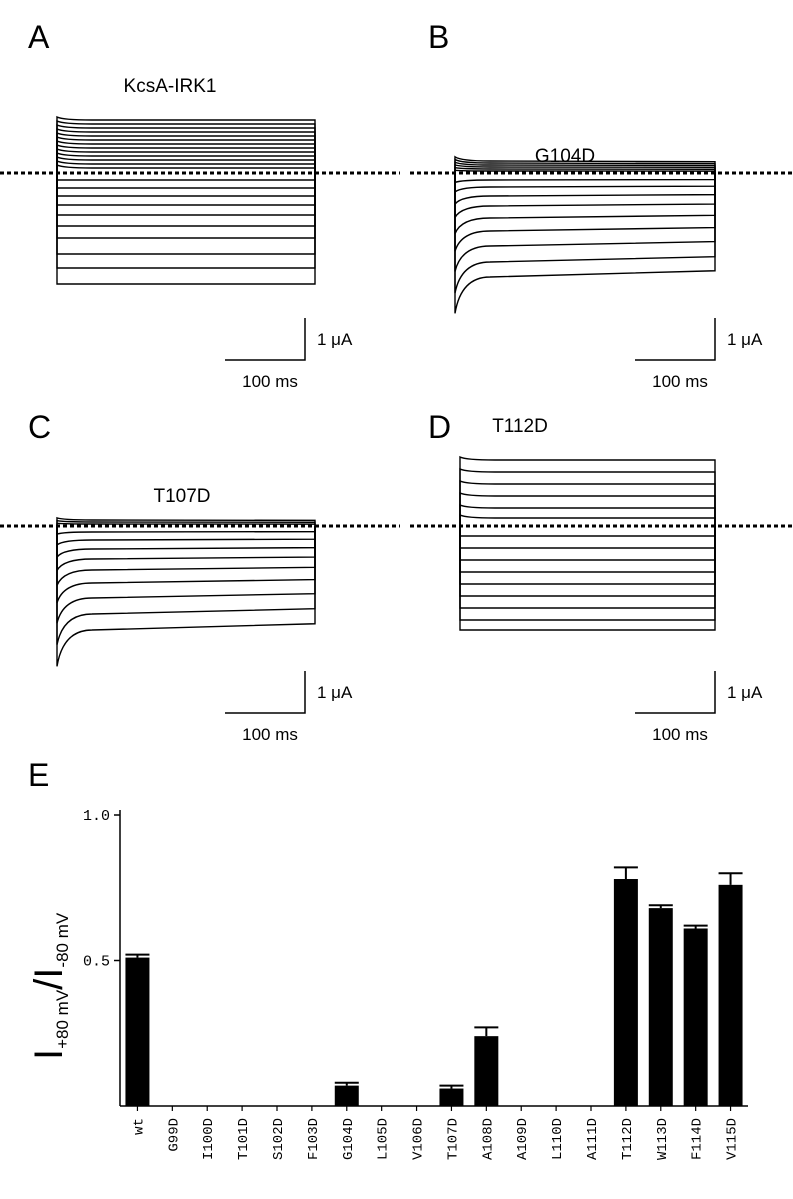 Image resolution: width=793 pixels, height=1199 pixels. I want to click on y-label-part: -80 mV, so click(62, 939).